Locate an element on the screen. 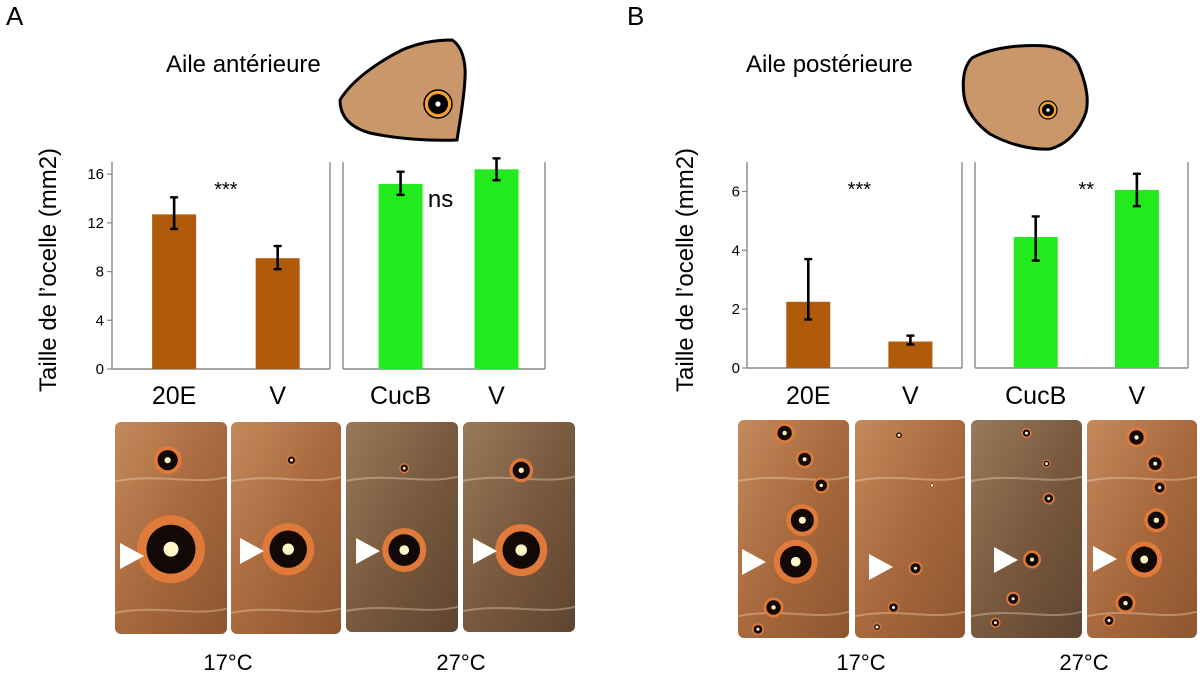 This screenshot has height=677, width=1200. forewing-drawing is located at coordinates (402, 90).